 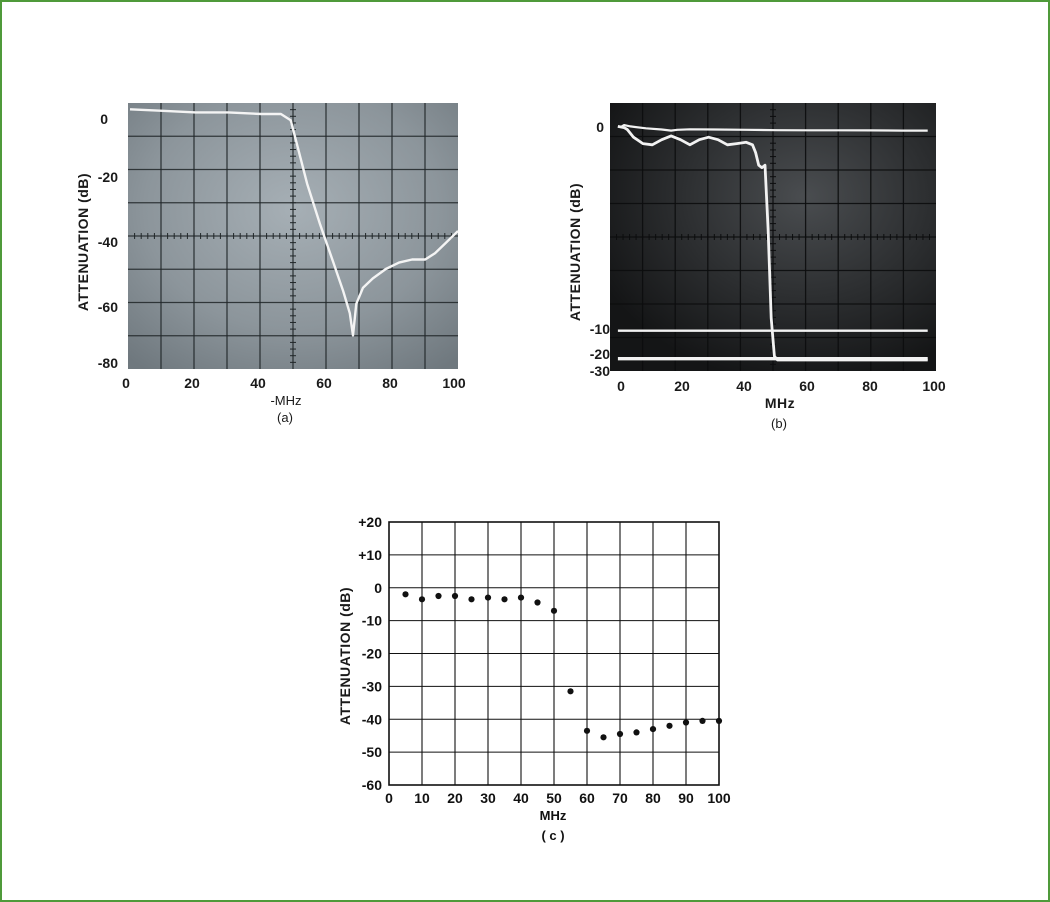 I want to click on chart-b-xtick-label: 100, so click(x=934, y=386).